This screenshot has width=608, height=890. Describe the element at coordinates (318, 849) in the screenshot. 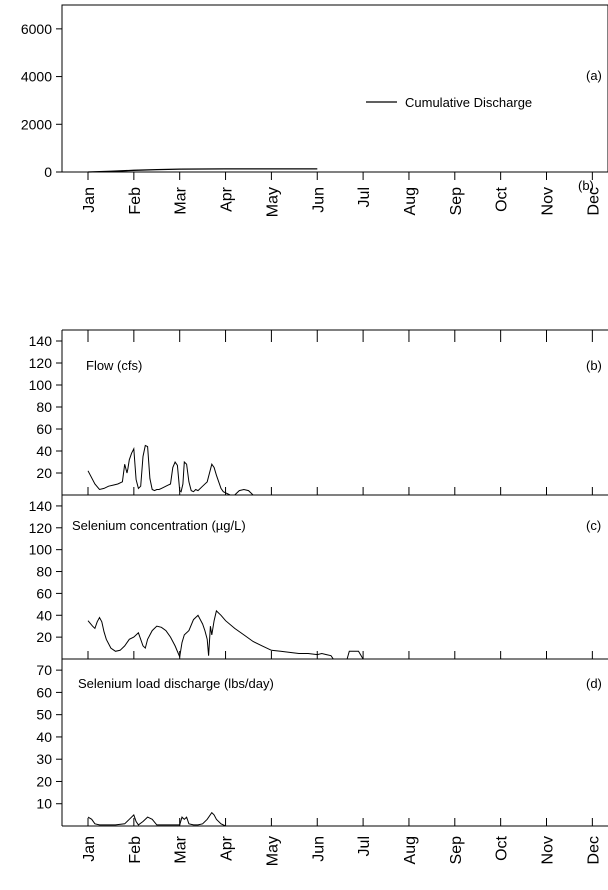

I see `panel-d-month-label: Jun` at that location.